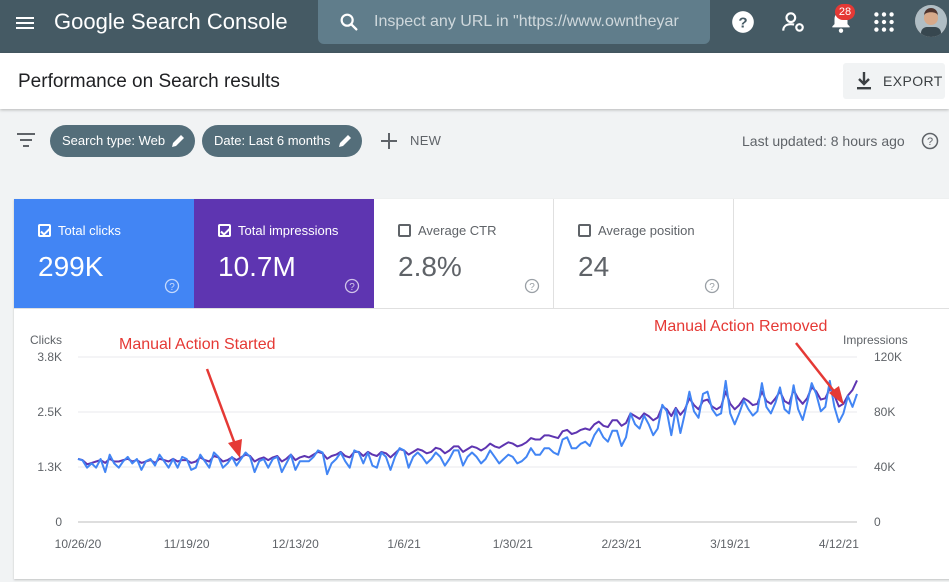 This screenshot has width=949, height=582. What do you see at coordinates (884, 467) in the screenshot?
I see `y-tick-right: 40K` at bounding box center [884, 467].